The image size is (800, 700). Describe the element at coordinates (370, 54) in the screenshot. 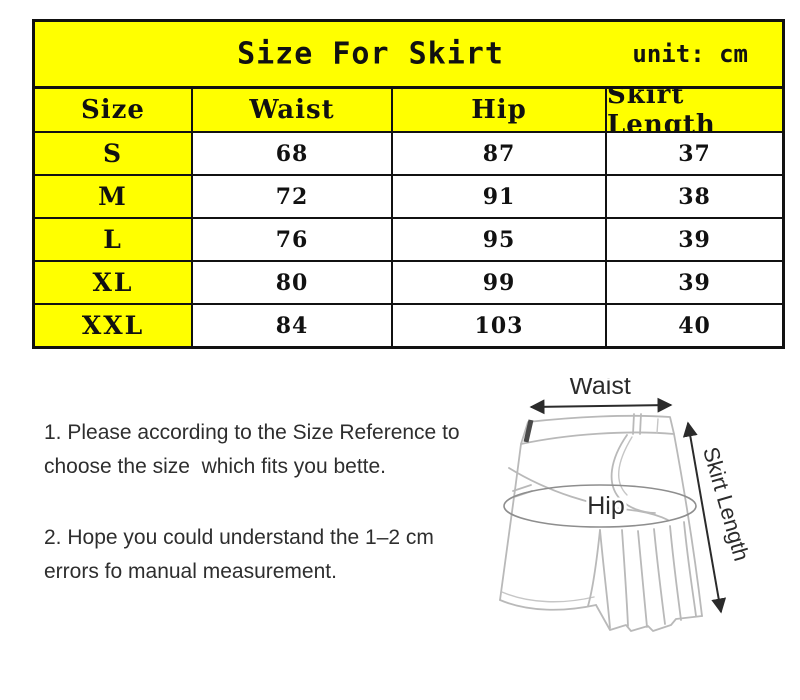

I see `table-title: Size For Skirt` at that location.